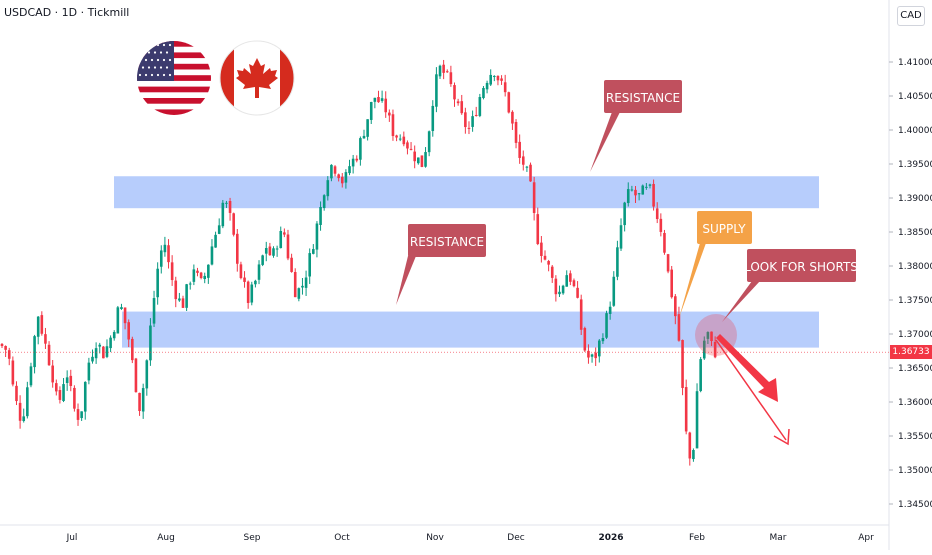 This screenshot has height=555, width=932. Describe the element at coordinates (778, 538) in the screenshot. I see `time-tick-label: Mar` at that location.